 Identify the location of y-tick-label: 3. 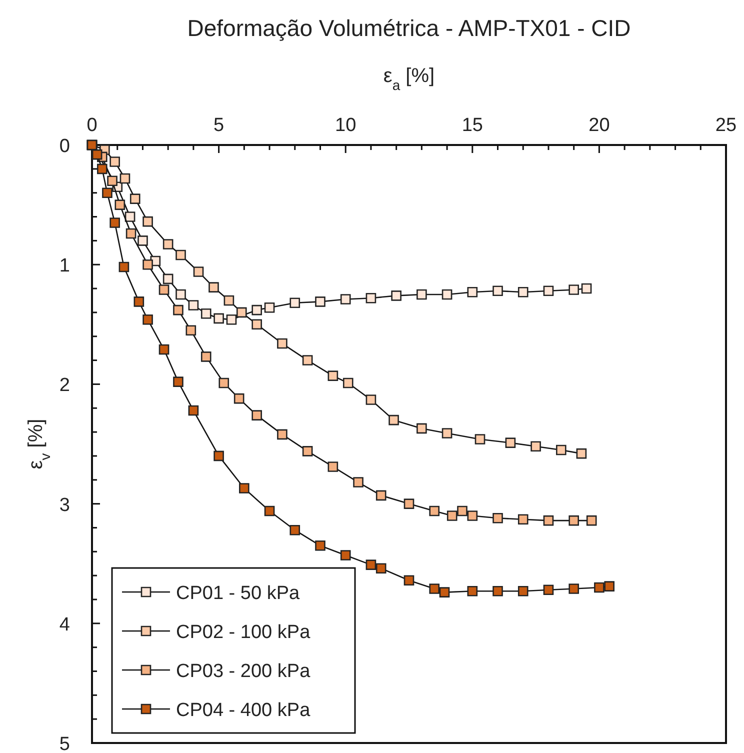
(64, 505).